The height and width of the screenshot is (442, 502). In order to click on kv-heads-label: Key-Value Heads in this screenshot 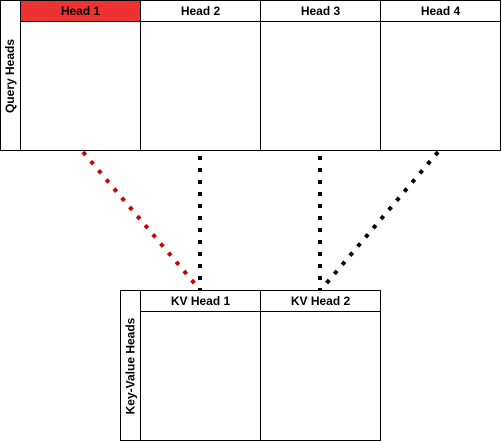, I will do `click(131, 365)`.